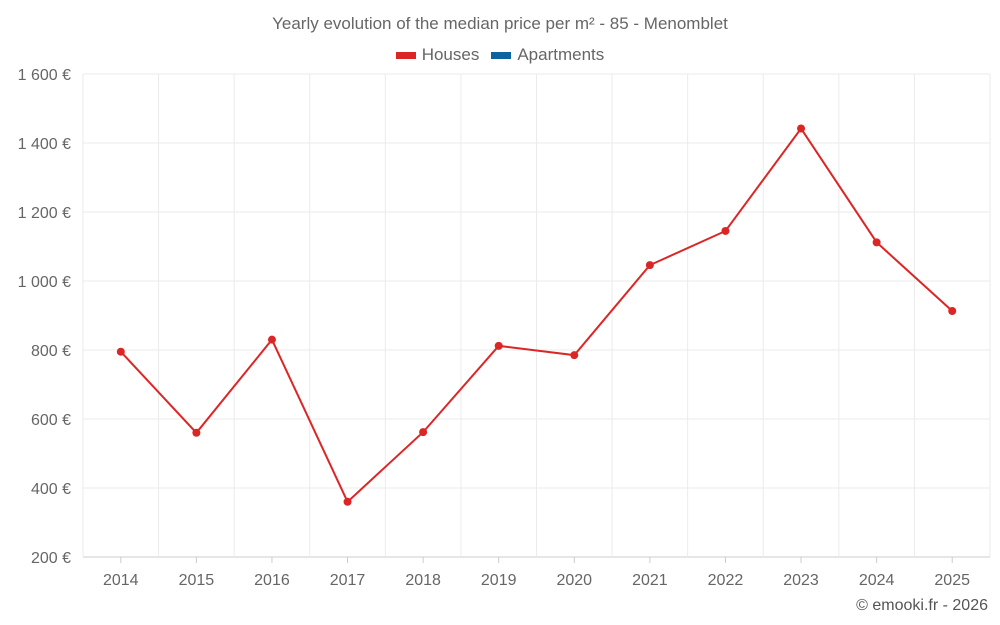 This screenshot has height=625, width=1000. What do you see at coordinates (44, 144) in the screenshot?
I see `y-tick-label: 1 400 €` at bounding box center [44, 144].